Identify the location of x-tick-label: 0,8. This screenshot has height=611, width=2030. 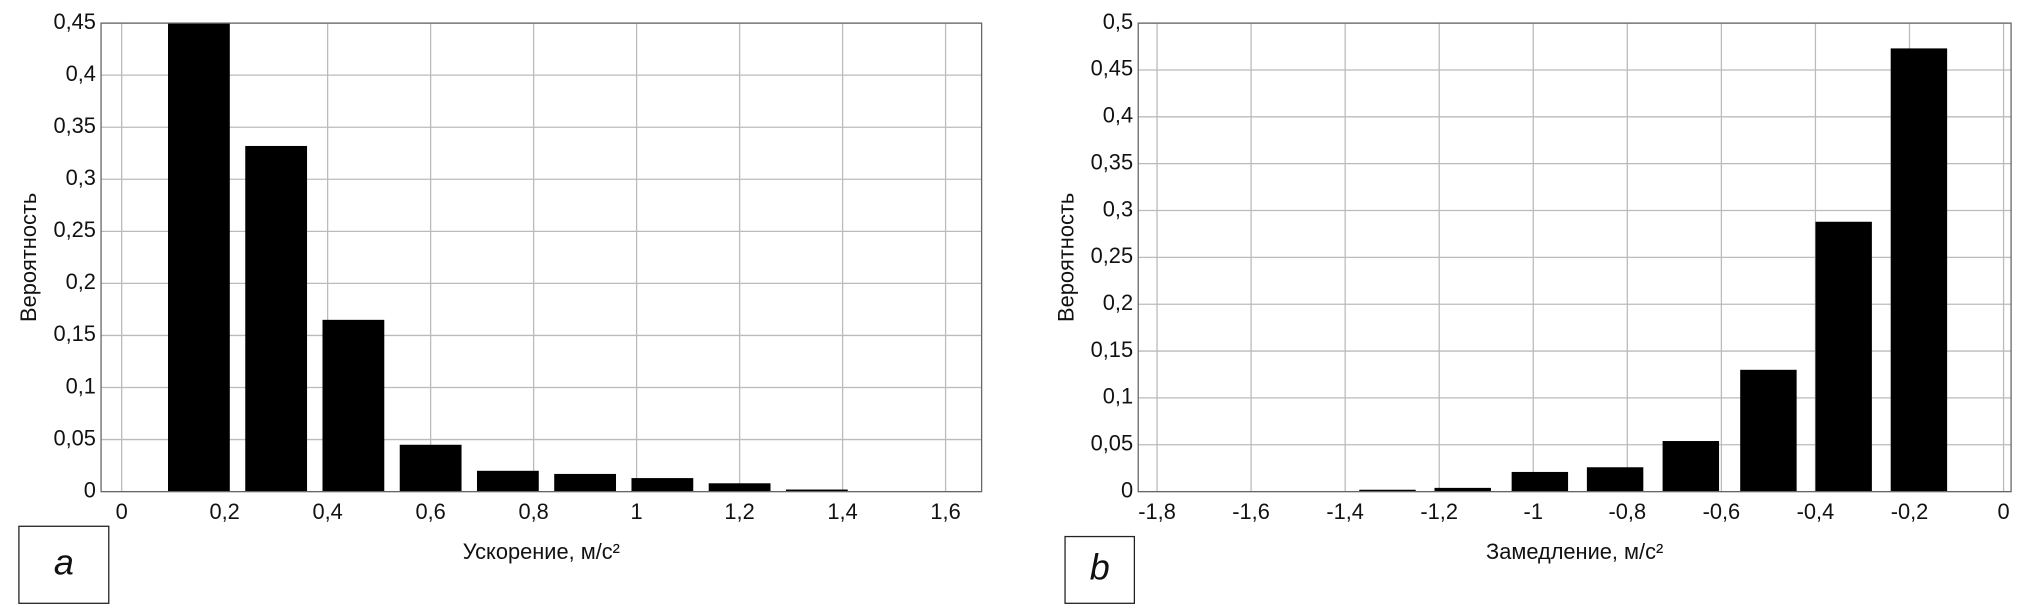
(533, 511).